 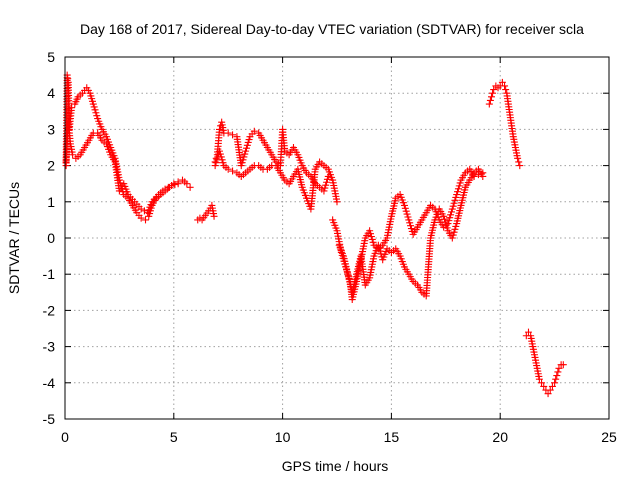 I want to click on x-tick-label: 10, so click(x=283, y=437).